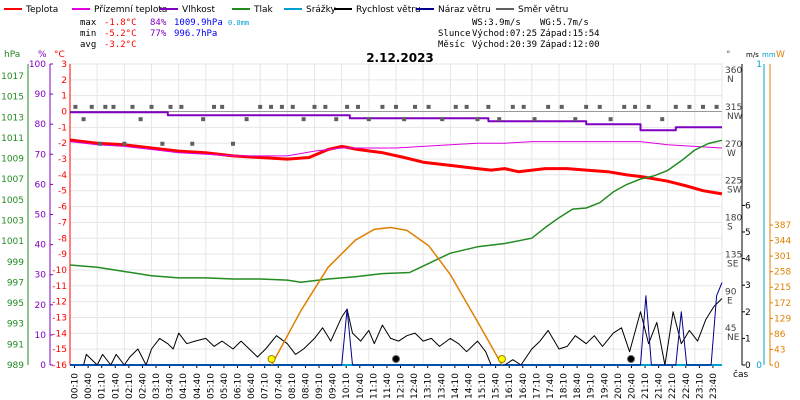  I want to click on time-tick-label: 11:40, so click(388, 386).